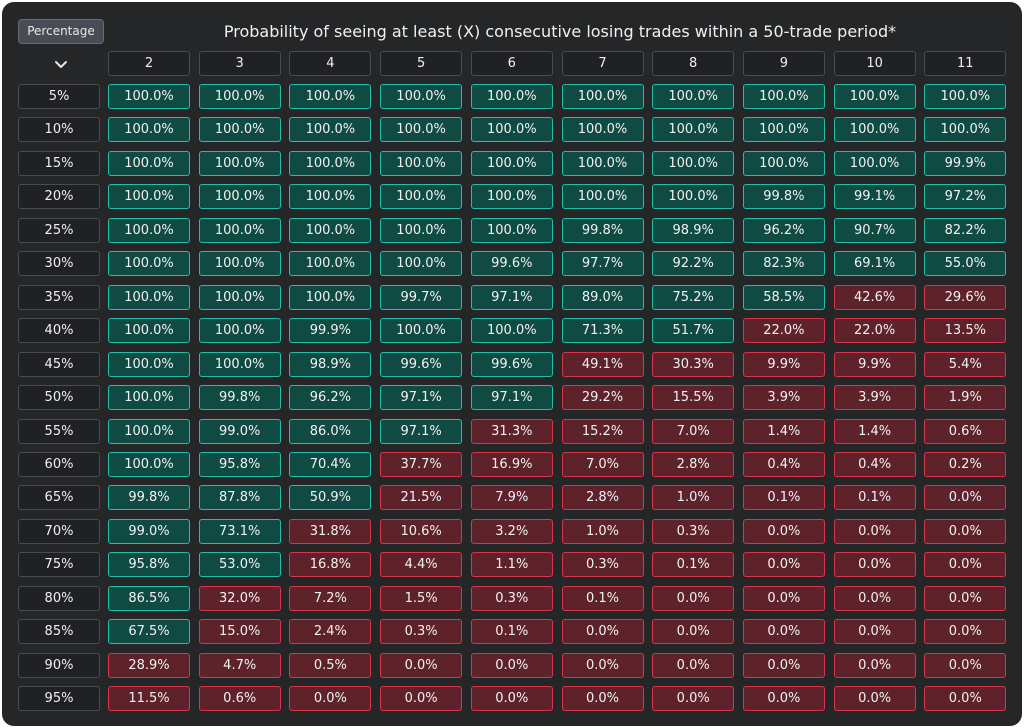 The image size is (1024, 728). Describe the element at coordinates (330, 565) in the screenshot. I see `heatmap-cell: 16.8%` at that location.